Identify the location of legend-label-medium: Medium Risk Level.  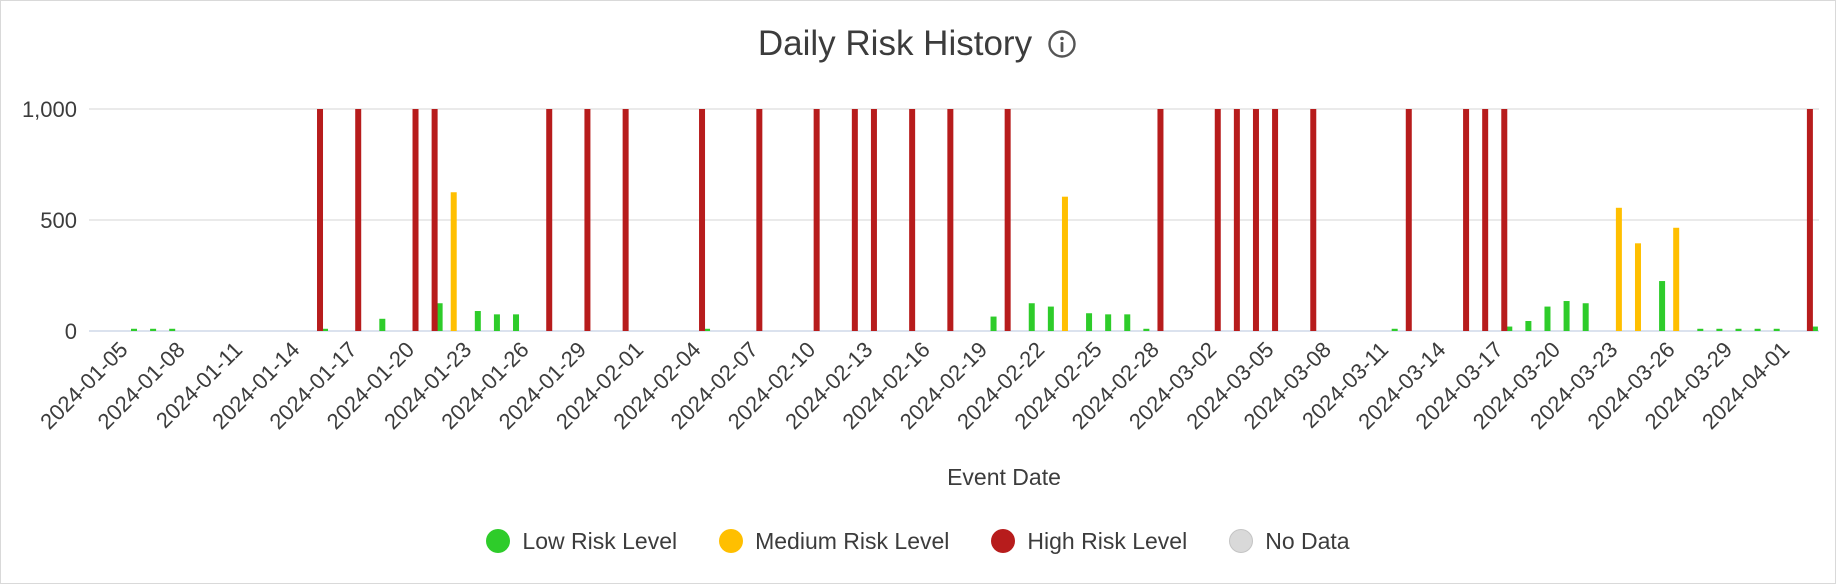
(852, 540).